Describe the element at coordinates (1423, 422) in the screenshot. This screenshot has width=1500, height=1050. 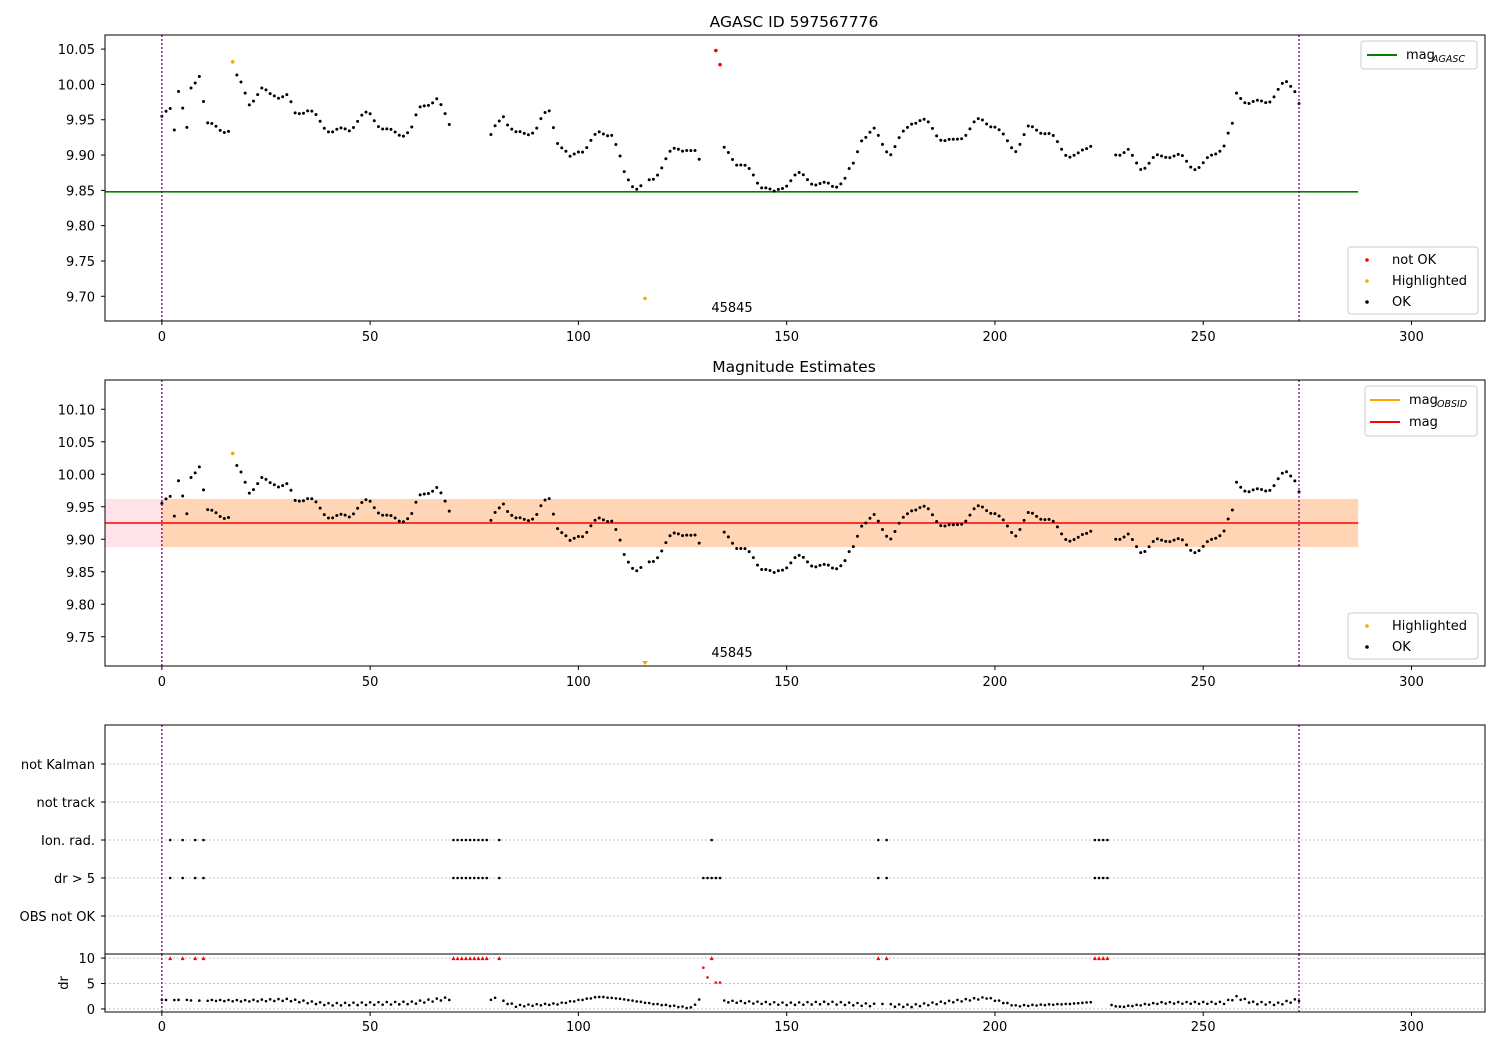
I see `legend-label-mag: mag` at that location.